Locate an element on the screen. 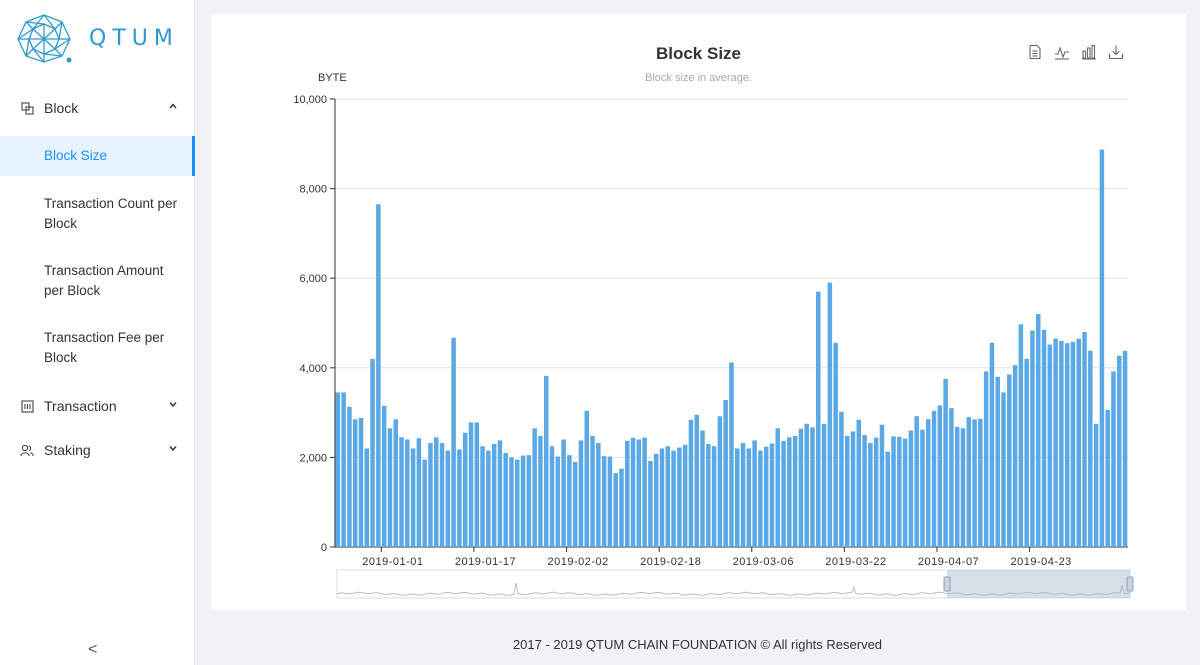 This screenshot has width=1200, height=665. bar-chart-button is located at coordinates (1089, 52).